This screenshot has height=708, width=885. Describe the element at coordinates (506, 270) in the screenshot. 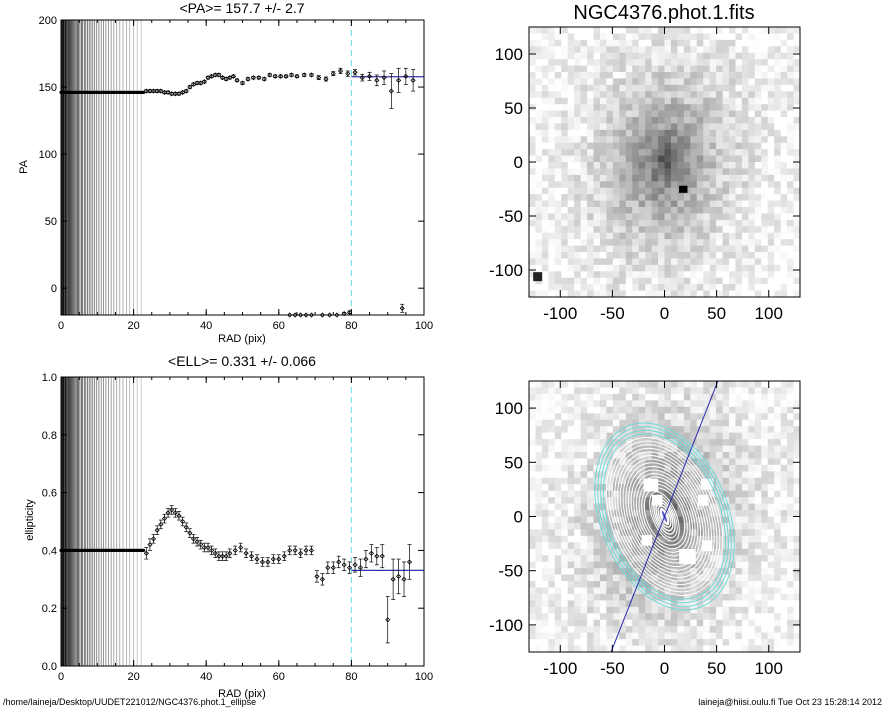

I see `y-tick-label: -100` at that location.